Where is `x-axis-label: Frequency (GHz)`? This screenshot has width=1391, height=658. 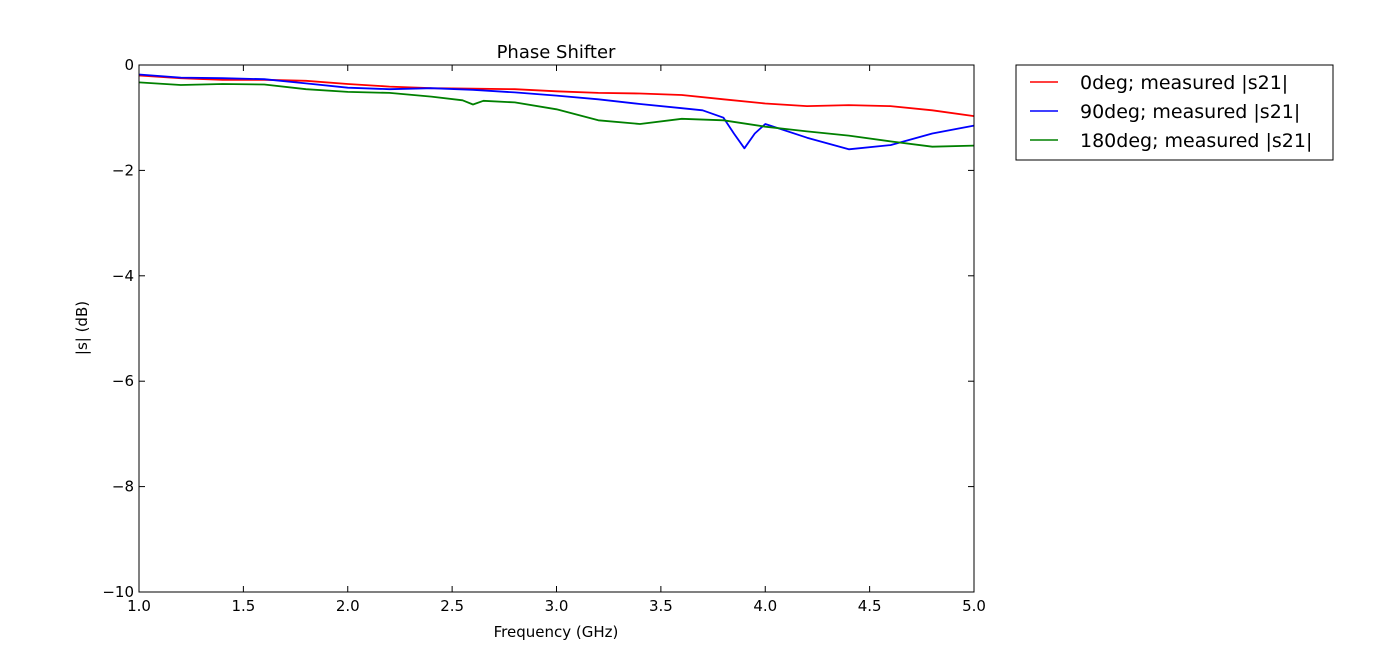 x-axis-label: Frequency (GHz) is located at coordinates (556, 632).